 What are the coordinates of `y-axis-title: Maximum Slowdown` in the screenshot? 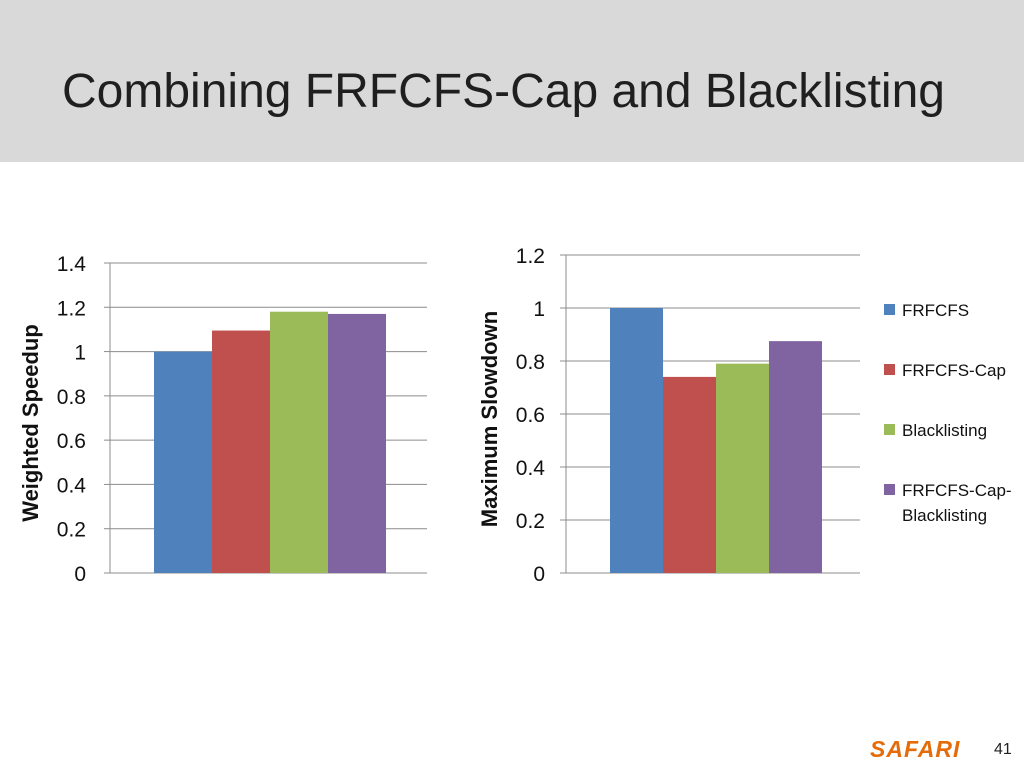 It's located at (489, 419).